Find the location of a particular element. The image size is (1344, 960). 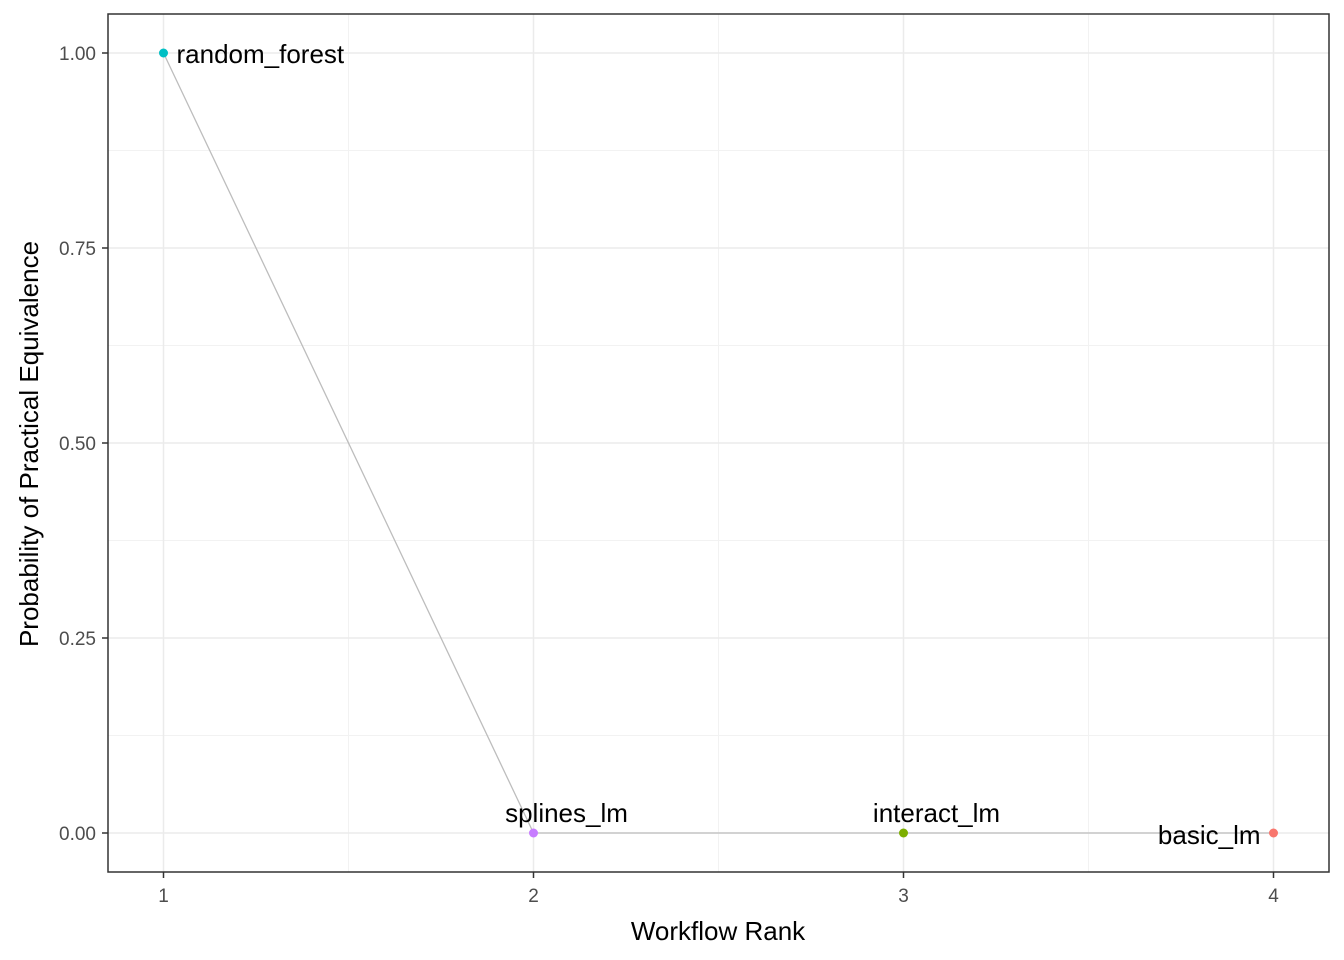

x-tick-label: 4 is located at coordinates (1273, 896).